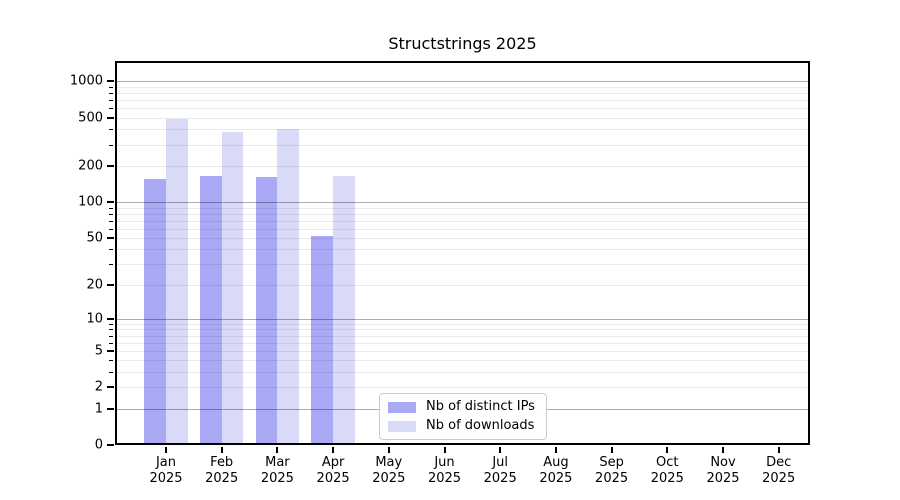  I want to click on x-tick-label-may: May 2025, so click(389, 470).